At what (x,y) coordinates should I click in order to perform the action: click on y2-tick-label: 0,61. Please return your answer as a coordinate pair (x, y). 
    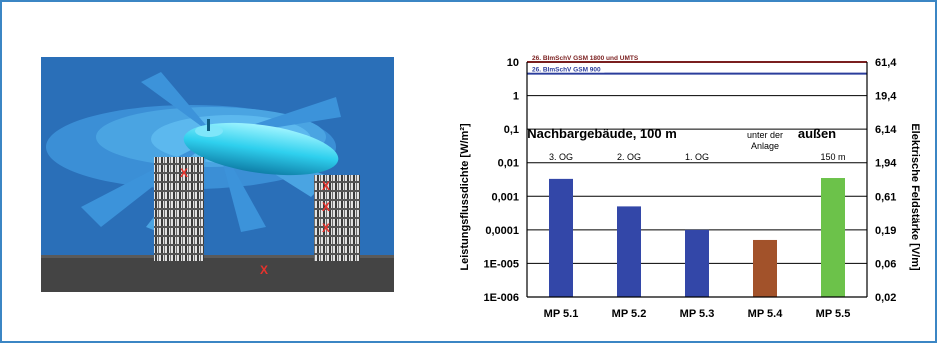
    Looking at the image, I should click on (885, 197).